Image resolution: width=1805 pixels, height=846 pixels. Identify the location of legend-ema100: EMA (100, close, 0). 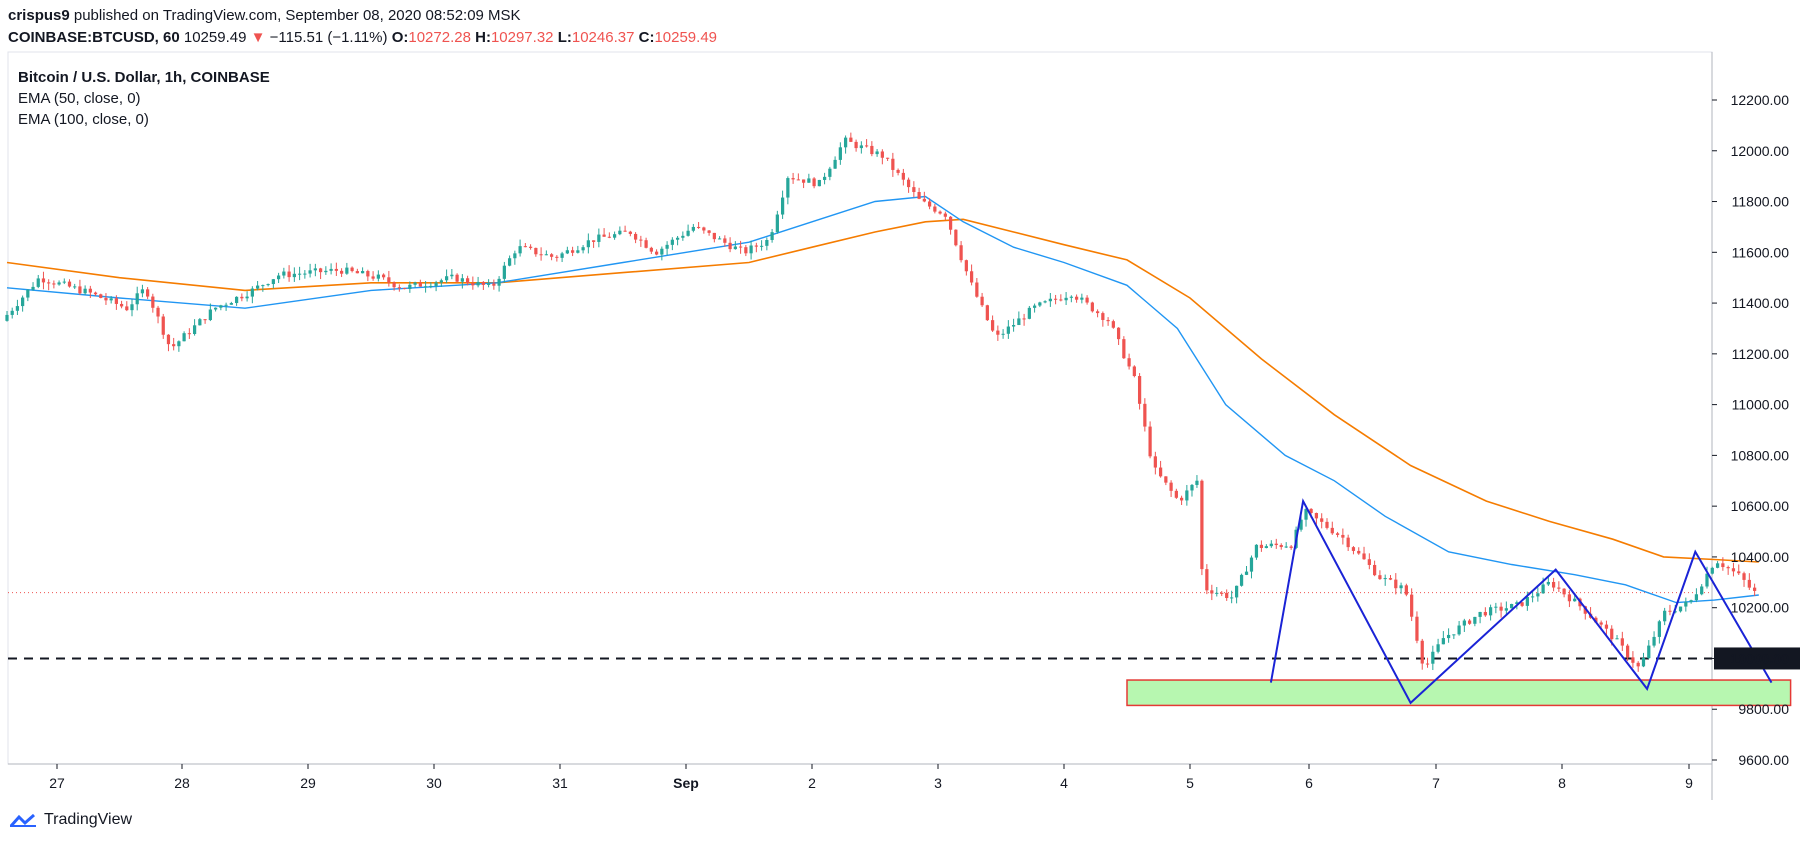
(83, 119).